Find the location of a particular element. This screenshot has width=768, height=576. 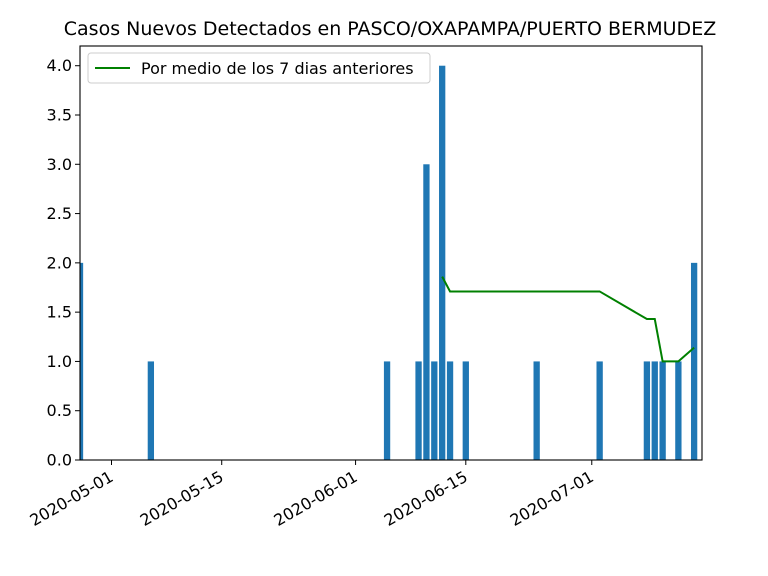

legend-box is located at coordinates (259, 68).